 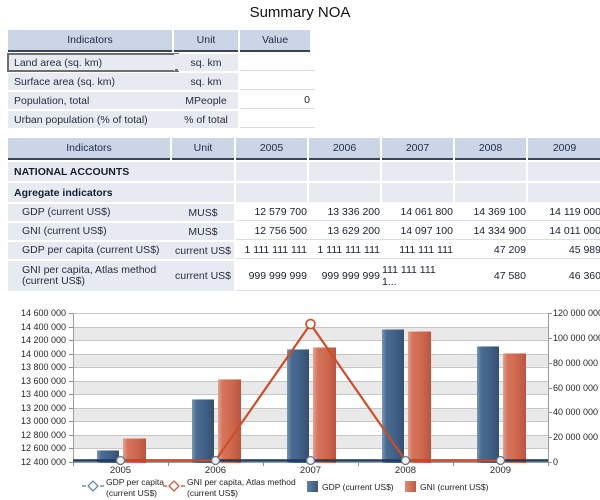 I want to click on left-axis-label: 14 000 000, so click(x=43, y=353).